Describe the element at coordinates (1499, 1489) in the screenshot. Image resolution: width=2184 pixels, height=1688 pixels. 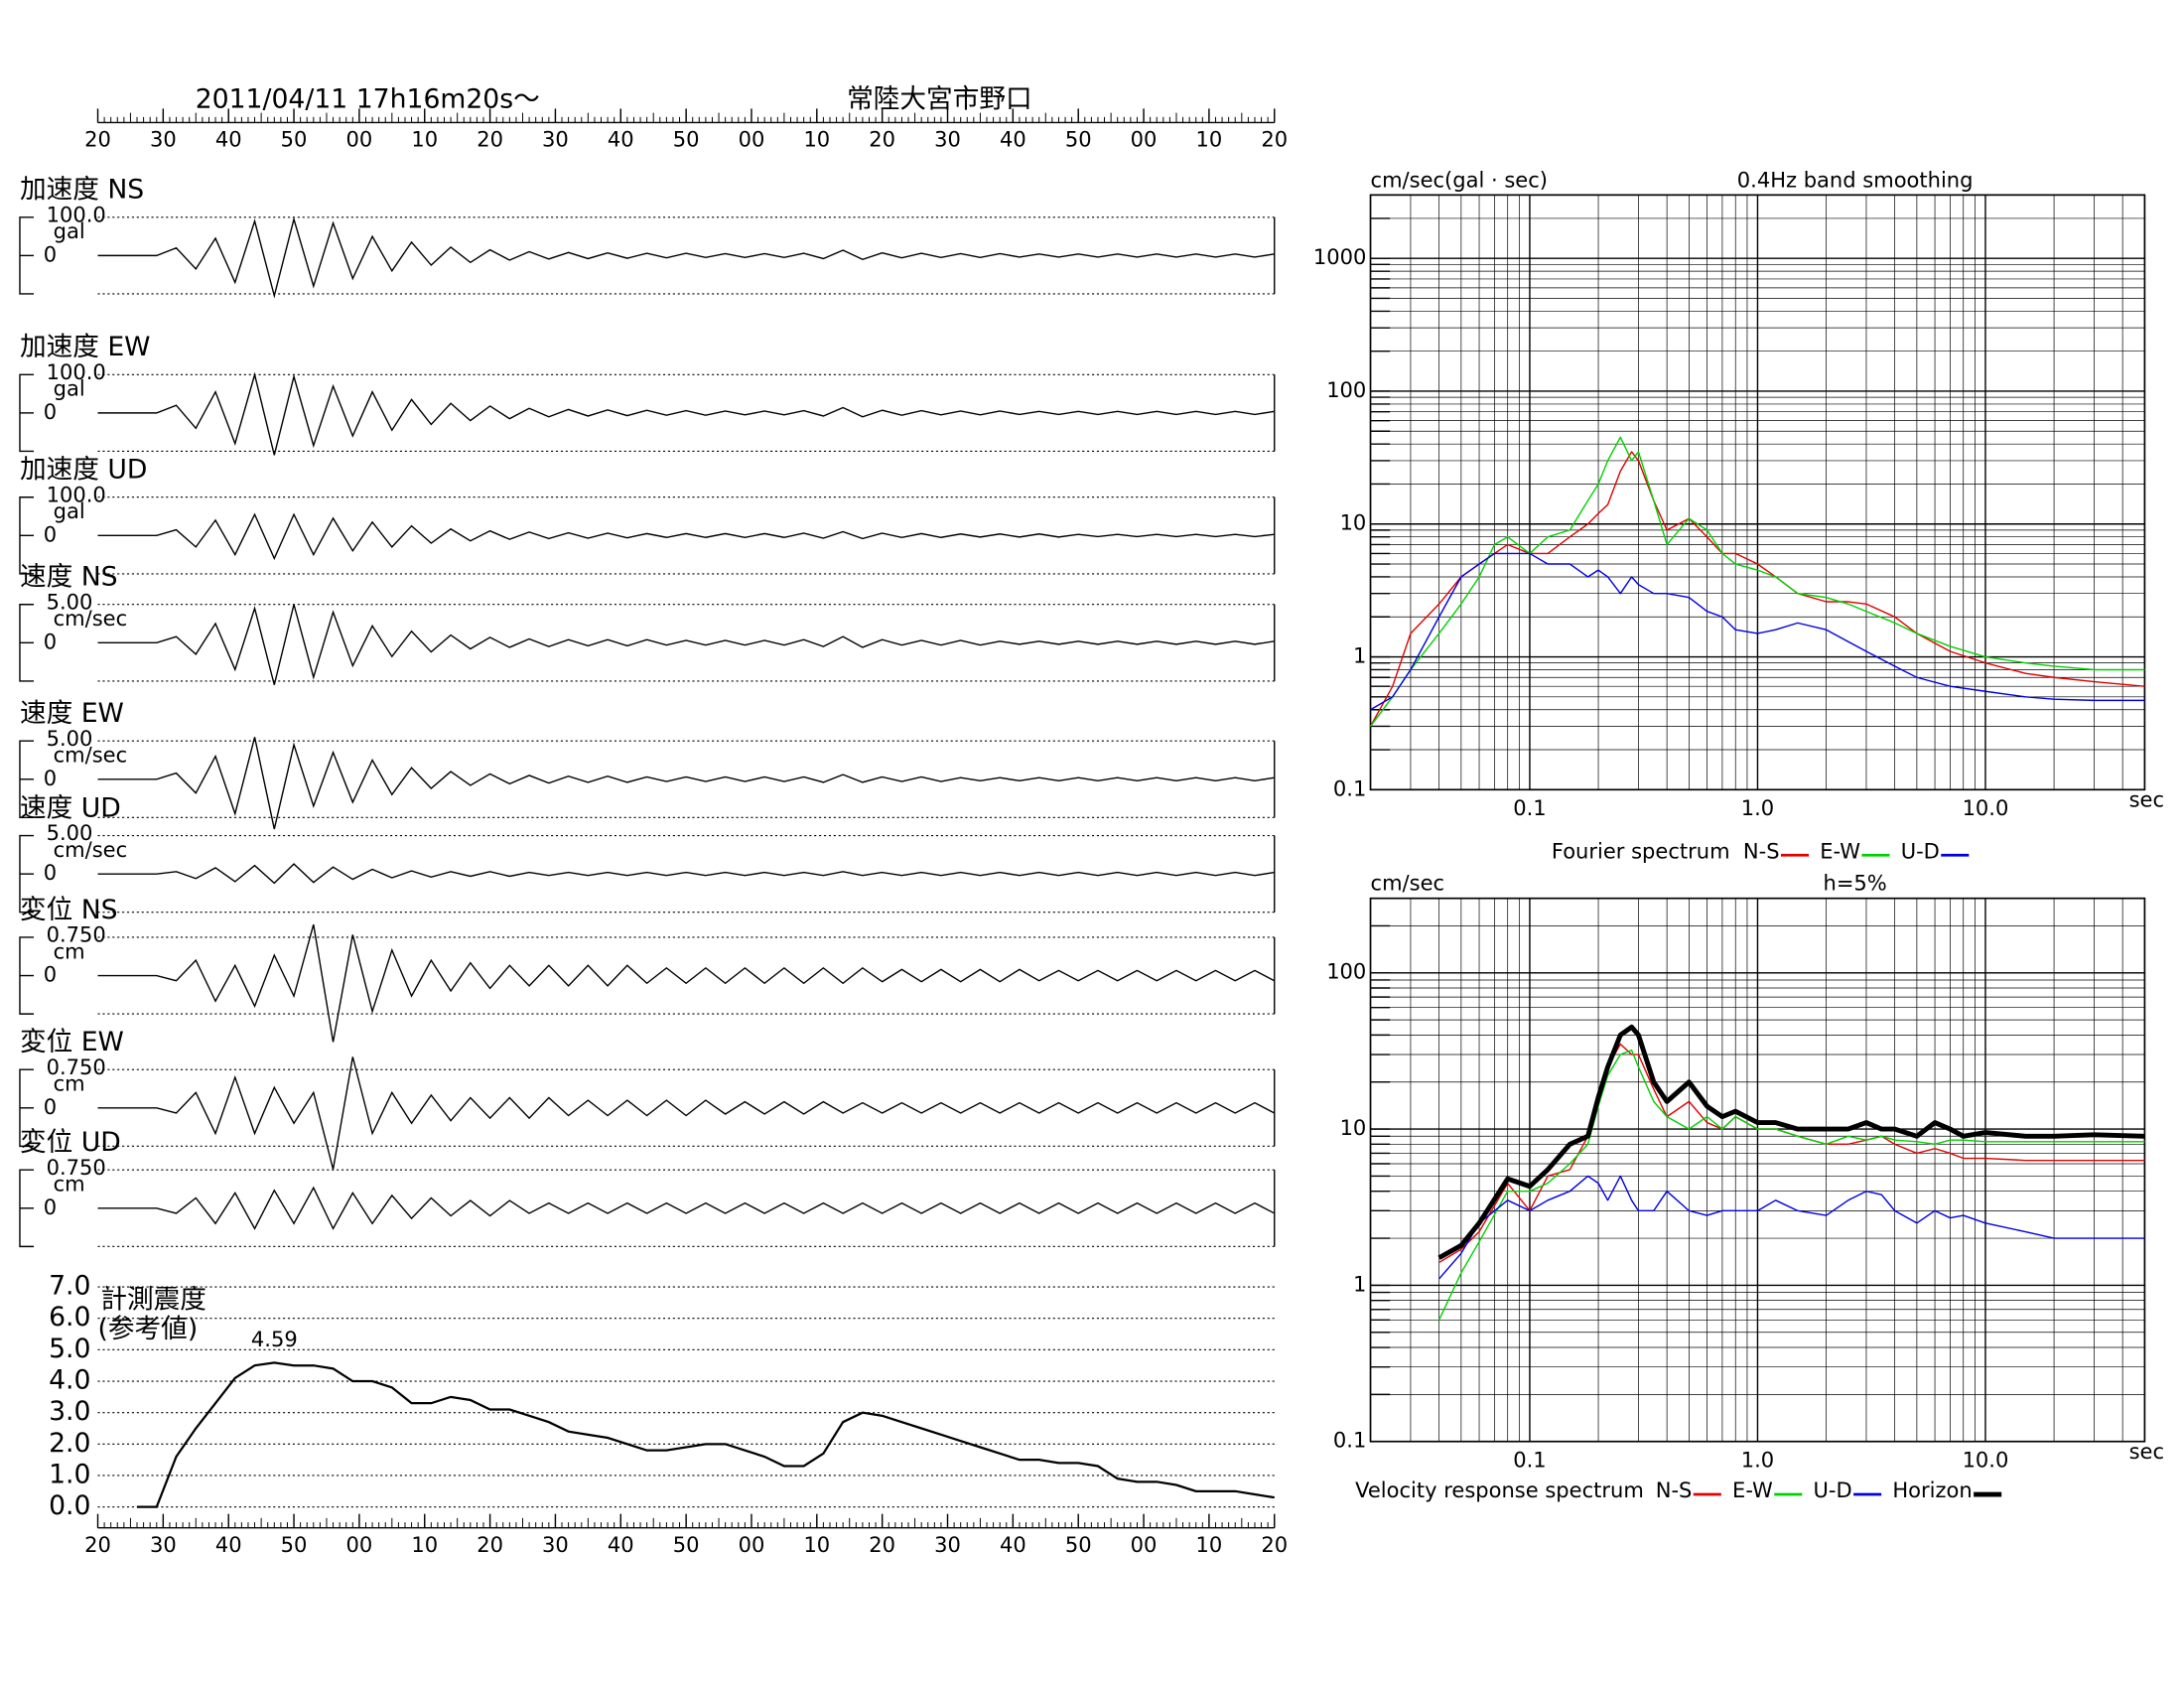
I see `legend-title: Velocity response spectrum` at that location.